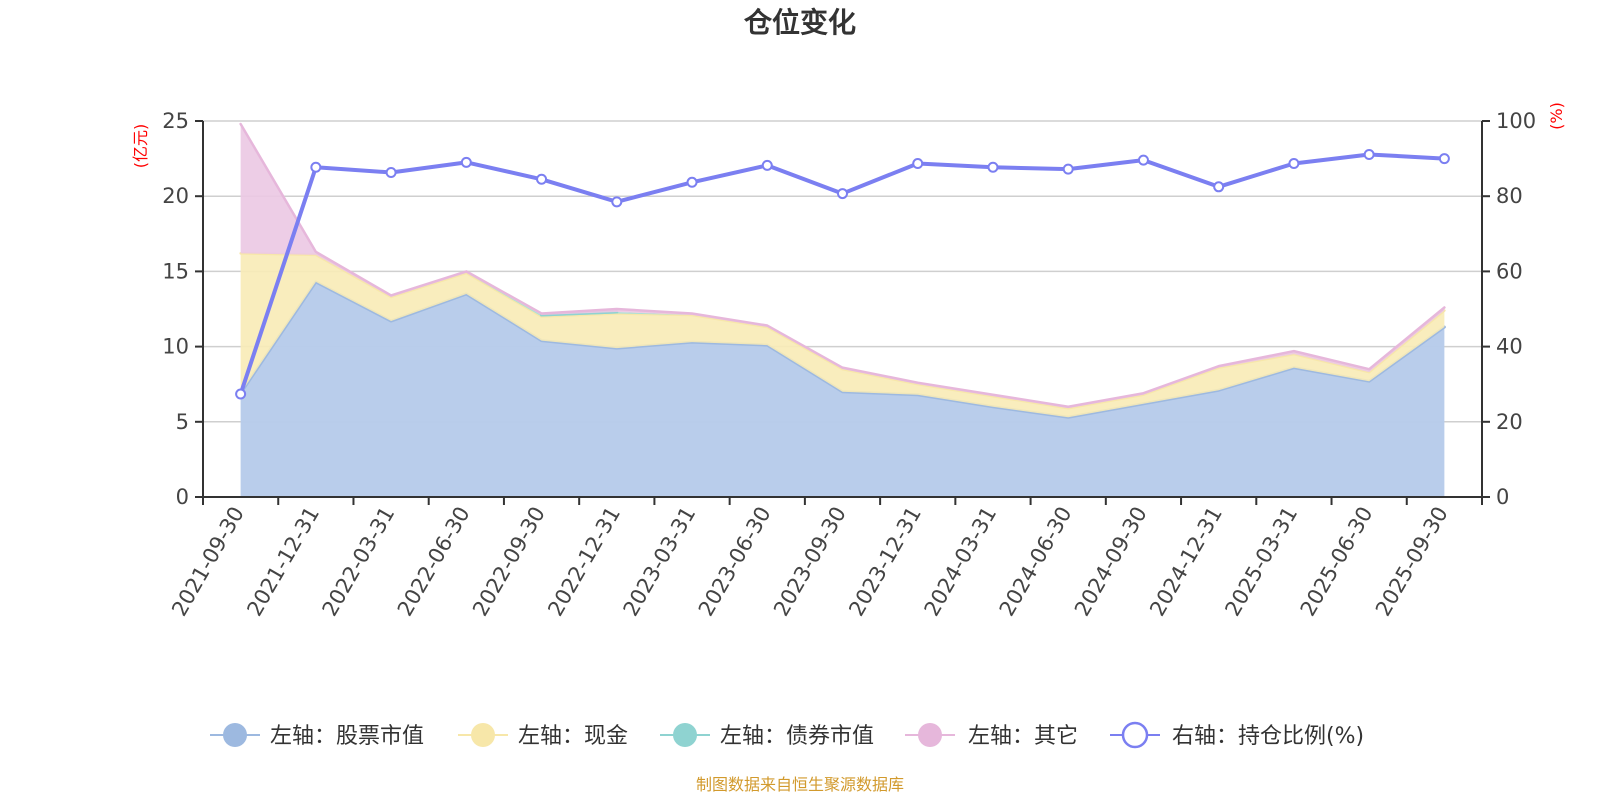  Describe the element at coordinates (182, 497) in the screenshot. I see `left-axis-tick-label: 0` at that location.